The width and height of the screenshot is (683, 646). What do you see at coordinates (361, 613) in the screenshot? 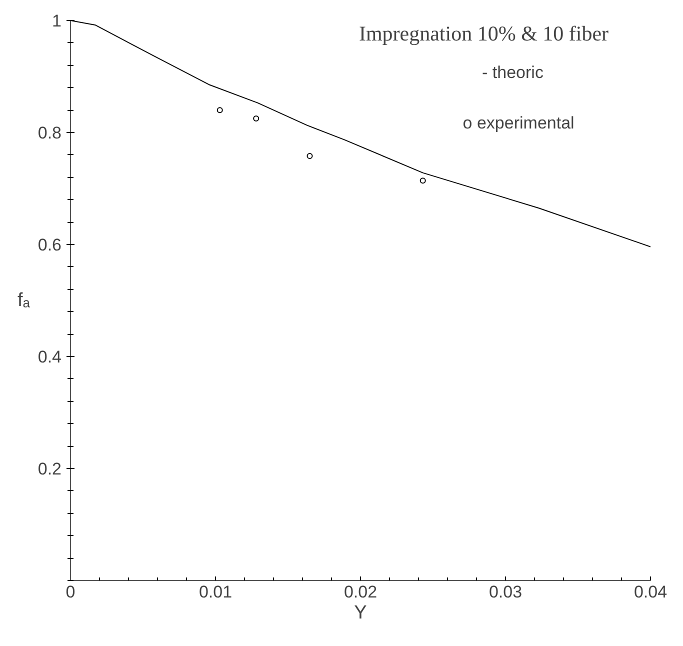
I see `x-axis-title: Y` at bounding box center [361, 613].